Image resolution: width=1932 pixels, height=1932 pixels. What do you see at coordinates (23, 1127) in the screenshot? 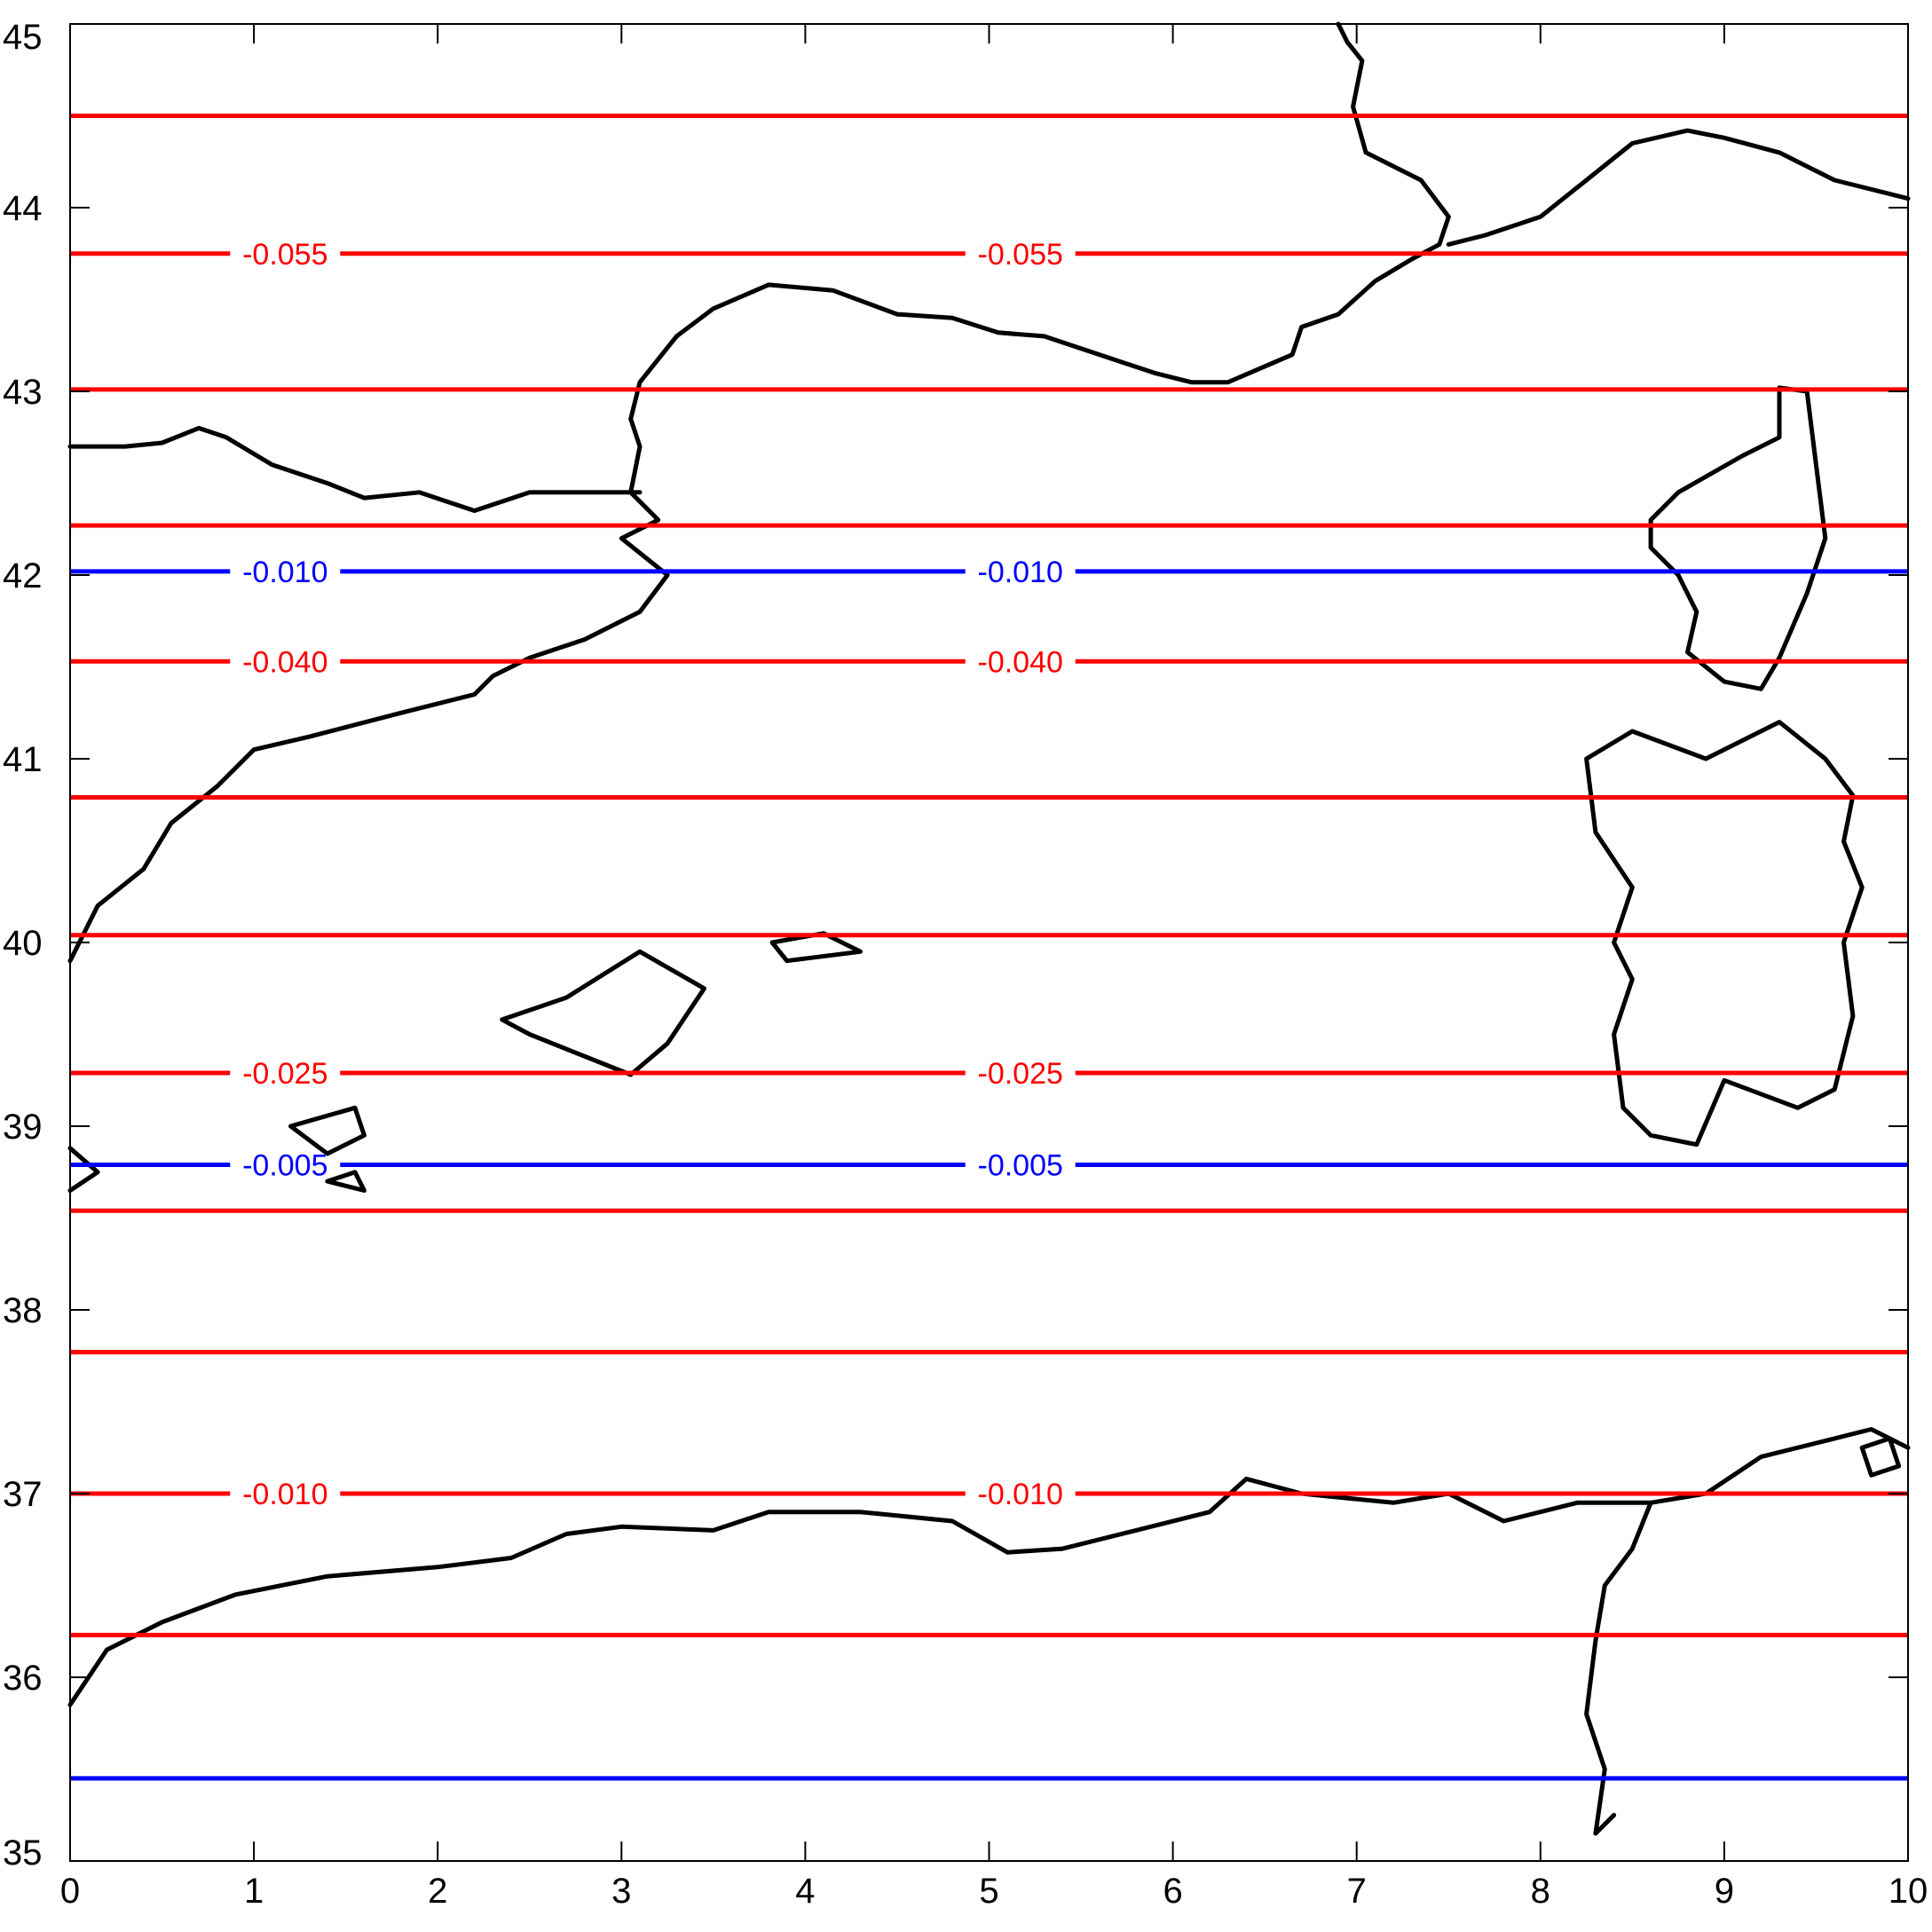
I see `y-tick-label: 39` at bounding box center [23, 1127].